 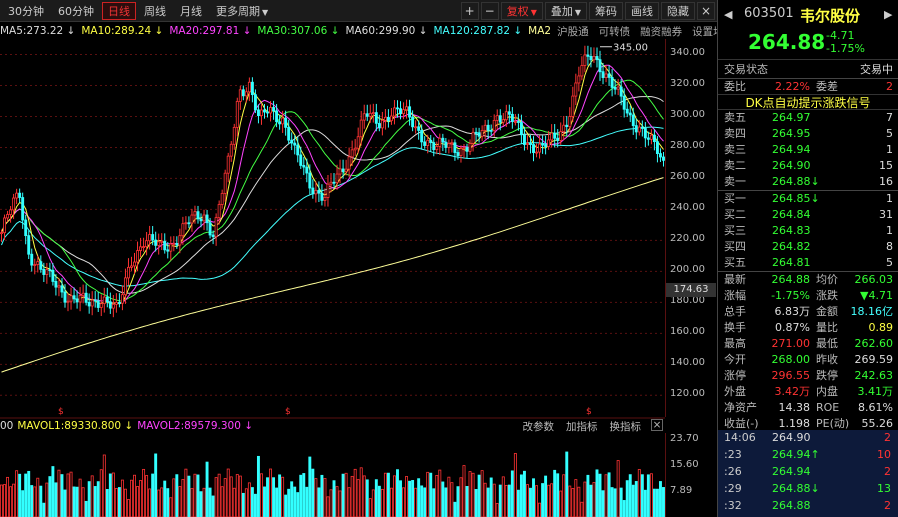 What do you see at coordinates (687, 394) in the screenshot?
I see `price-tick: 120.00` at bounding box center [687, 394].